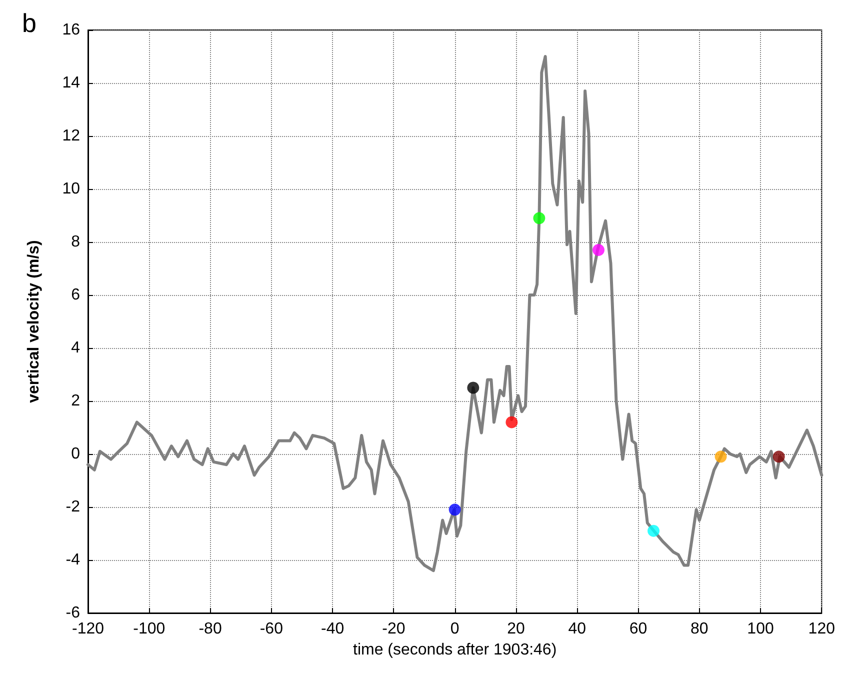 This screenshot has height=673, width=846. What do you see at coordinates (332, 629) in the screenshot?
I see `x-tick-label: -40` at bounding box center [332, 629].